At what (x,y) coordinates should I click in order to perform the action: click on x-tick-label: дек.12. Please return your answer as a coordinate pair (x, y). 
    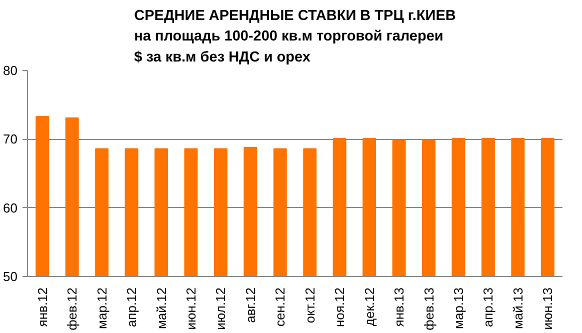
    Looking at the image, I should click on (369, 306).